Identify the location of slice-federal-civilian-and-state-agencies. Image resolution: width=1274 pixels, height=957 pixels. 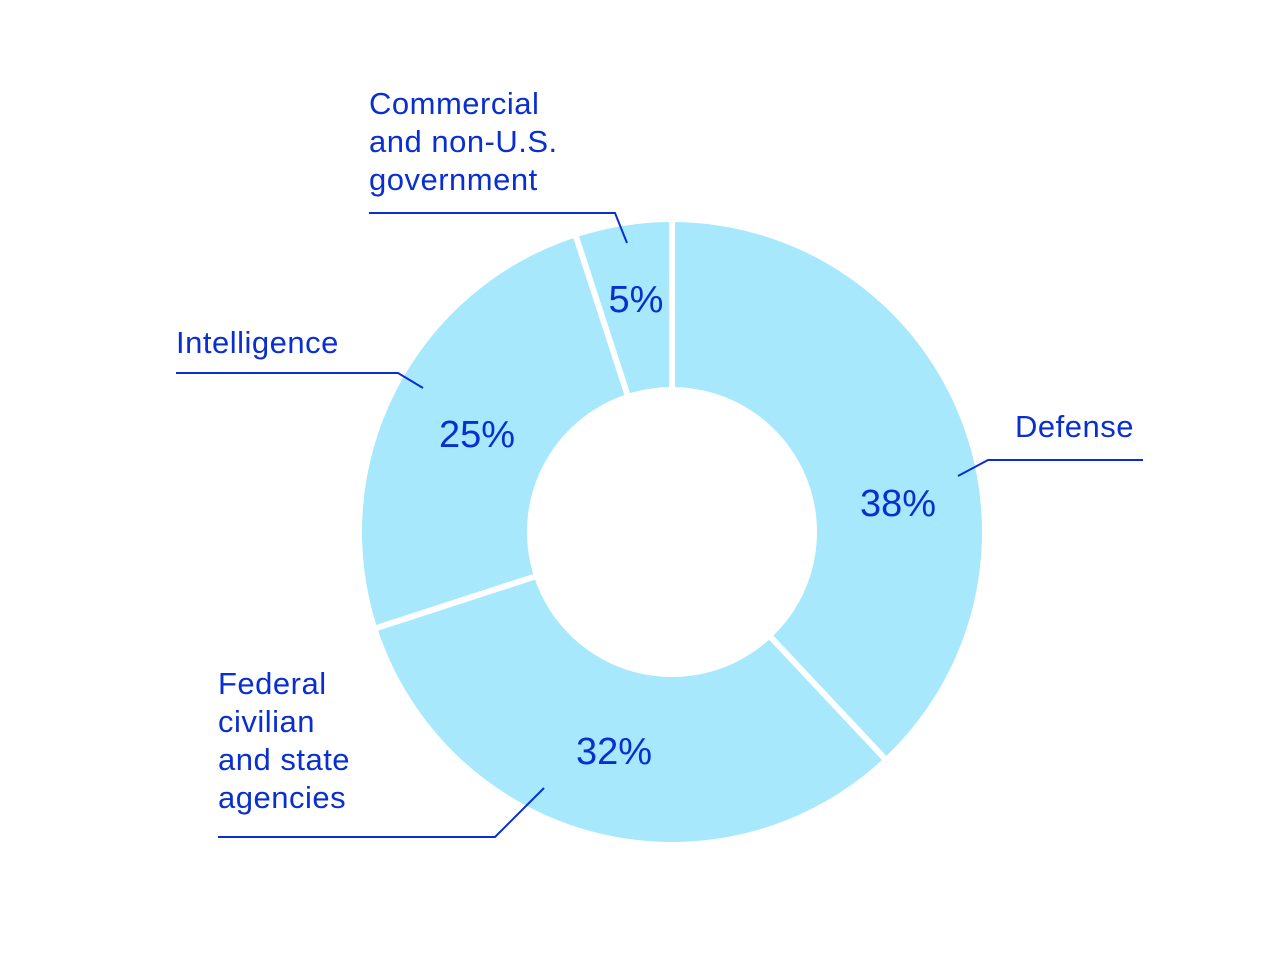
(631, 709).